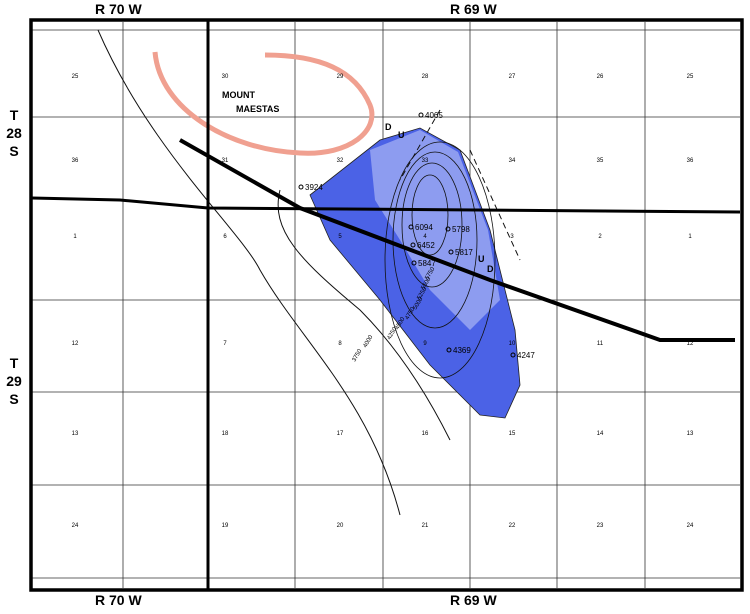 The width and height of the screenshot is (750, 614). Describe the element at coordinates (512, 77) in the screenshot. I see `section-number: 27` at that location.